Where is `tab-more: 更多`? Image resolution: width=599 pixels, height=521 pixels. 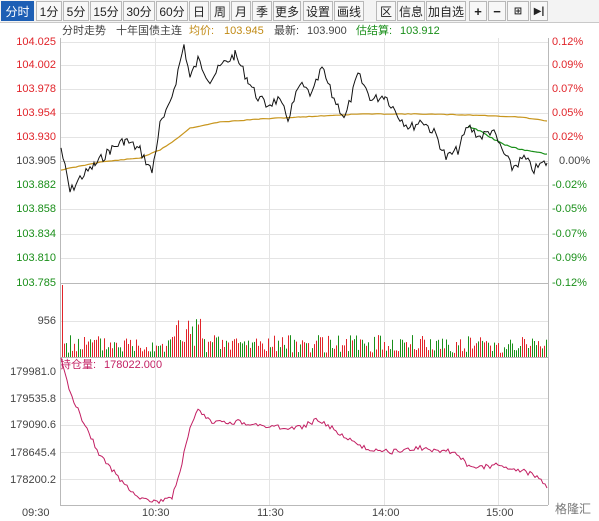 tab-more: 更多 is located at coordinates (287, 11).